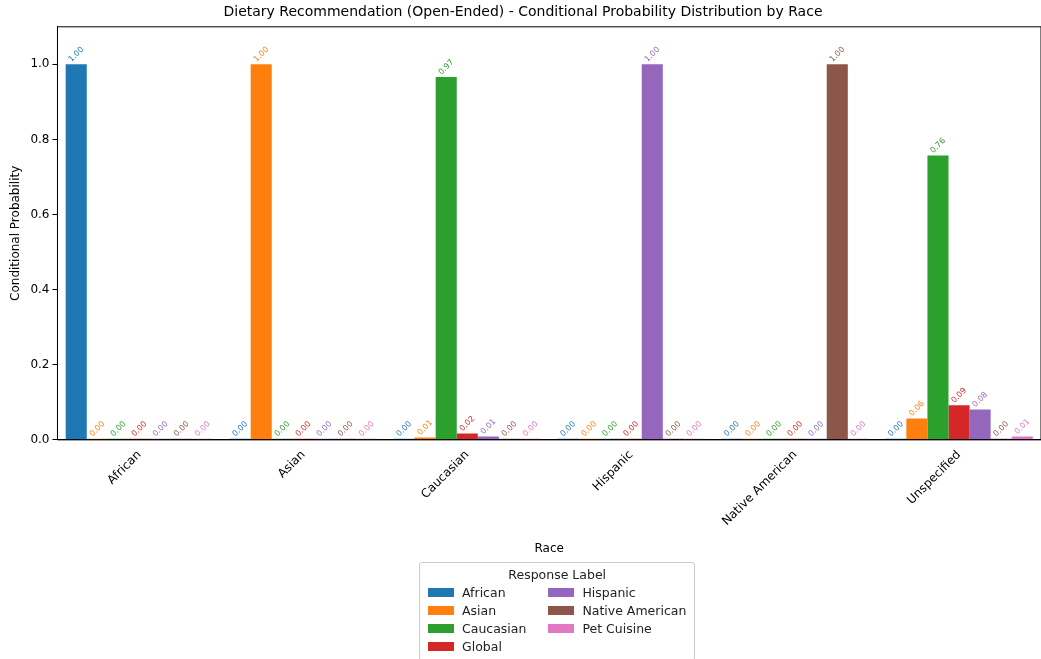  What do you see at coordinates (40, 288) in the screenshot?
I see `y-tick-label: 0.4` at bounding box center [40, 288].